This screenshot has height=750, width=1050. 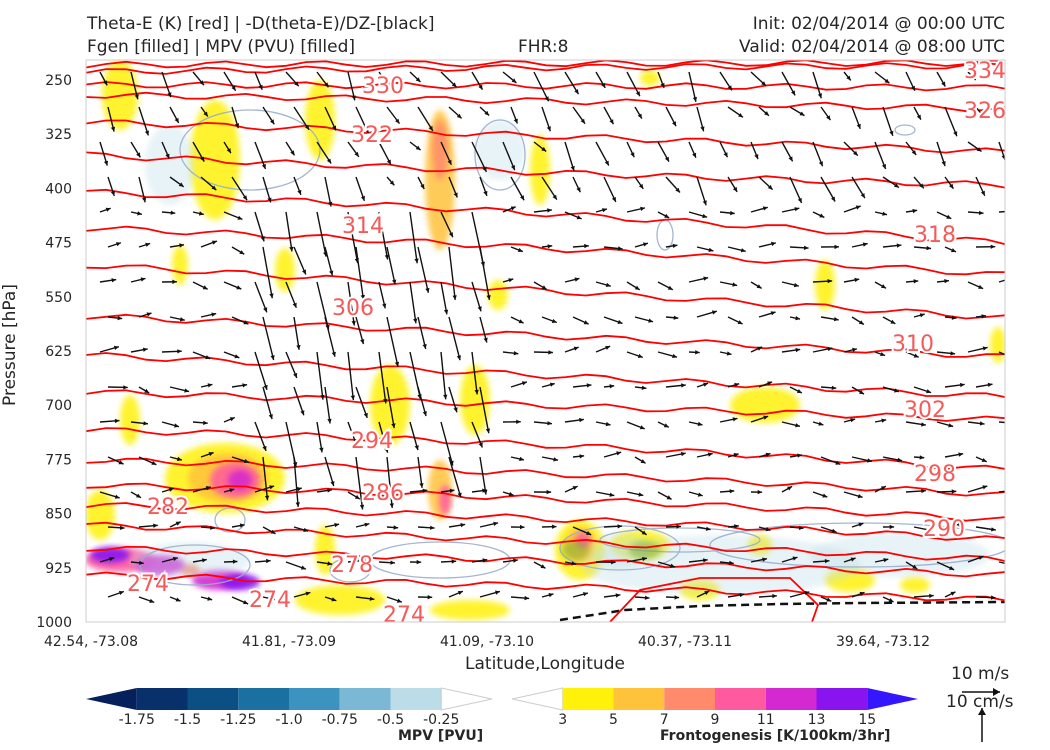 What do you see at coordinates (766, 720) in the screenshot?
I see `fgen-tick-label: 11` at bounding box center [766, 720].